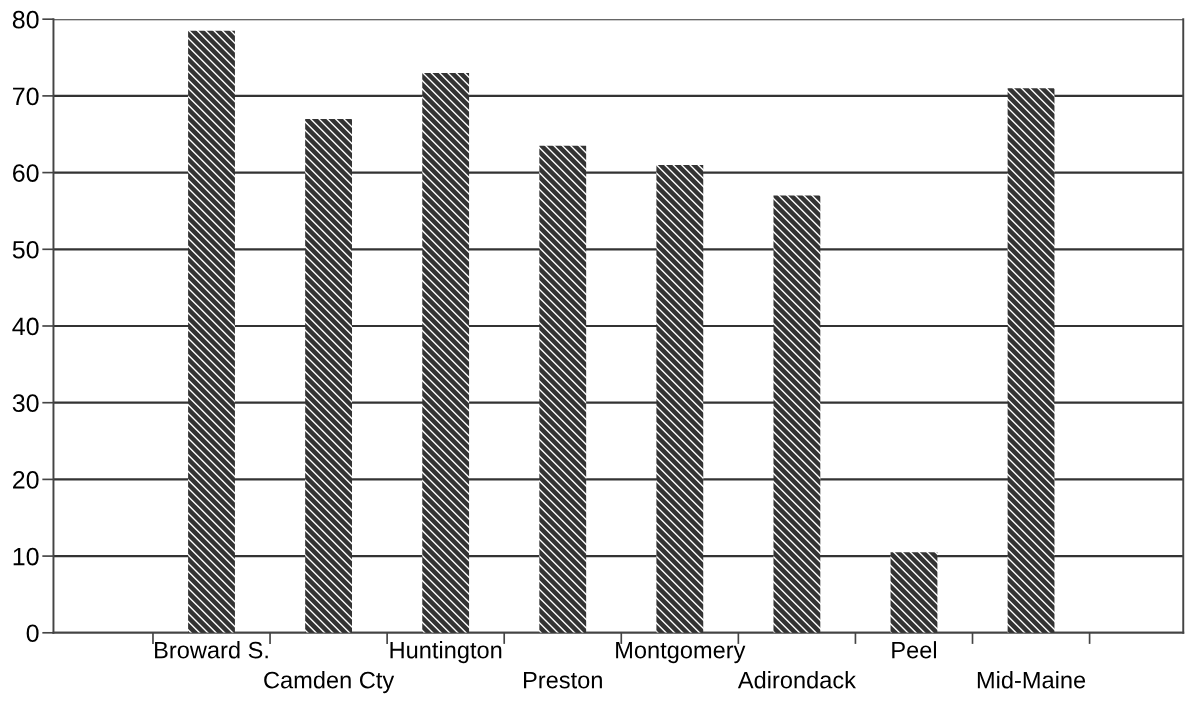  What do you see at coordinates (26, 556) in the screenshot?
I see `y-tick-label: 10` at bounding box center [26, 556].